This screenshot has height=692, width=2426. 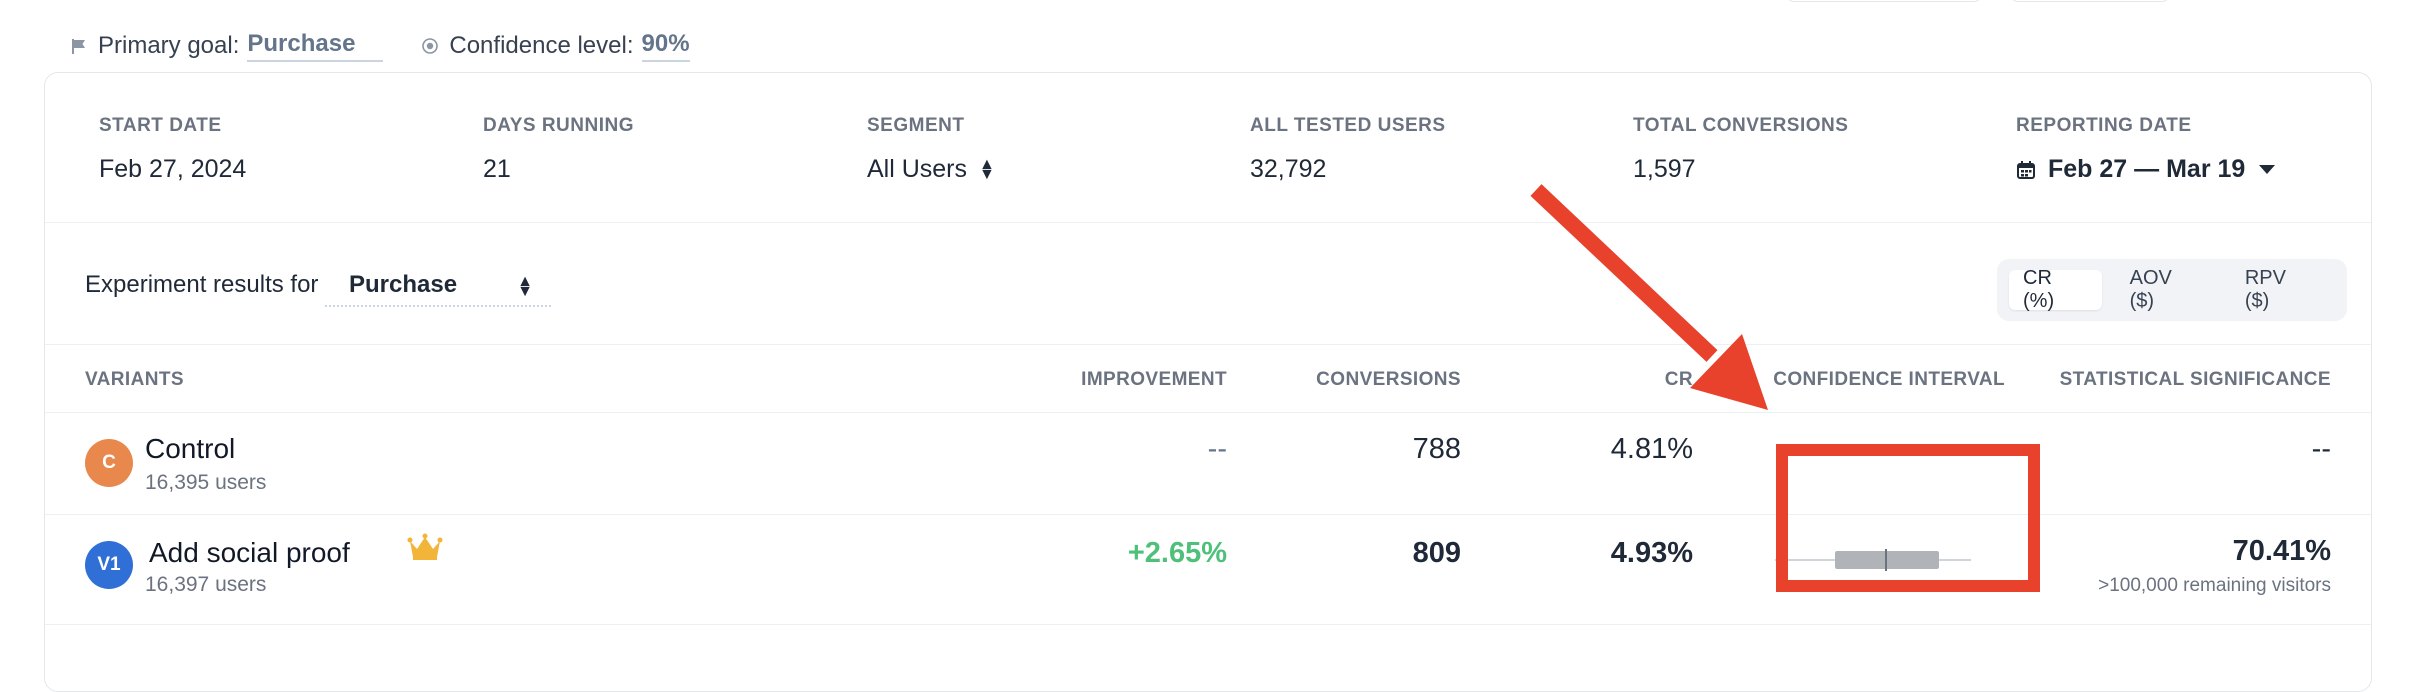 What do you see at coordinates (403, 284) in the screenshot?
I see `goal-select-value: Purchase` at bounding box center [403, 284].